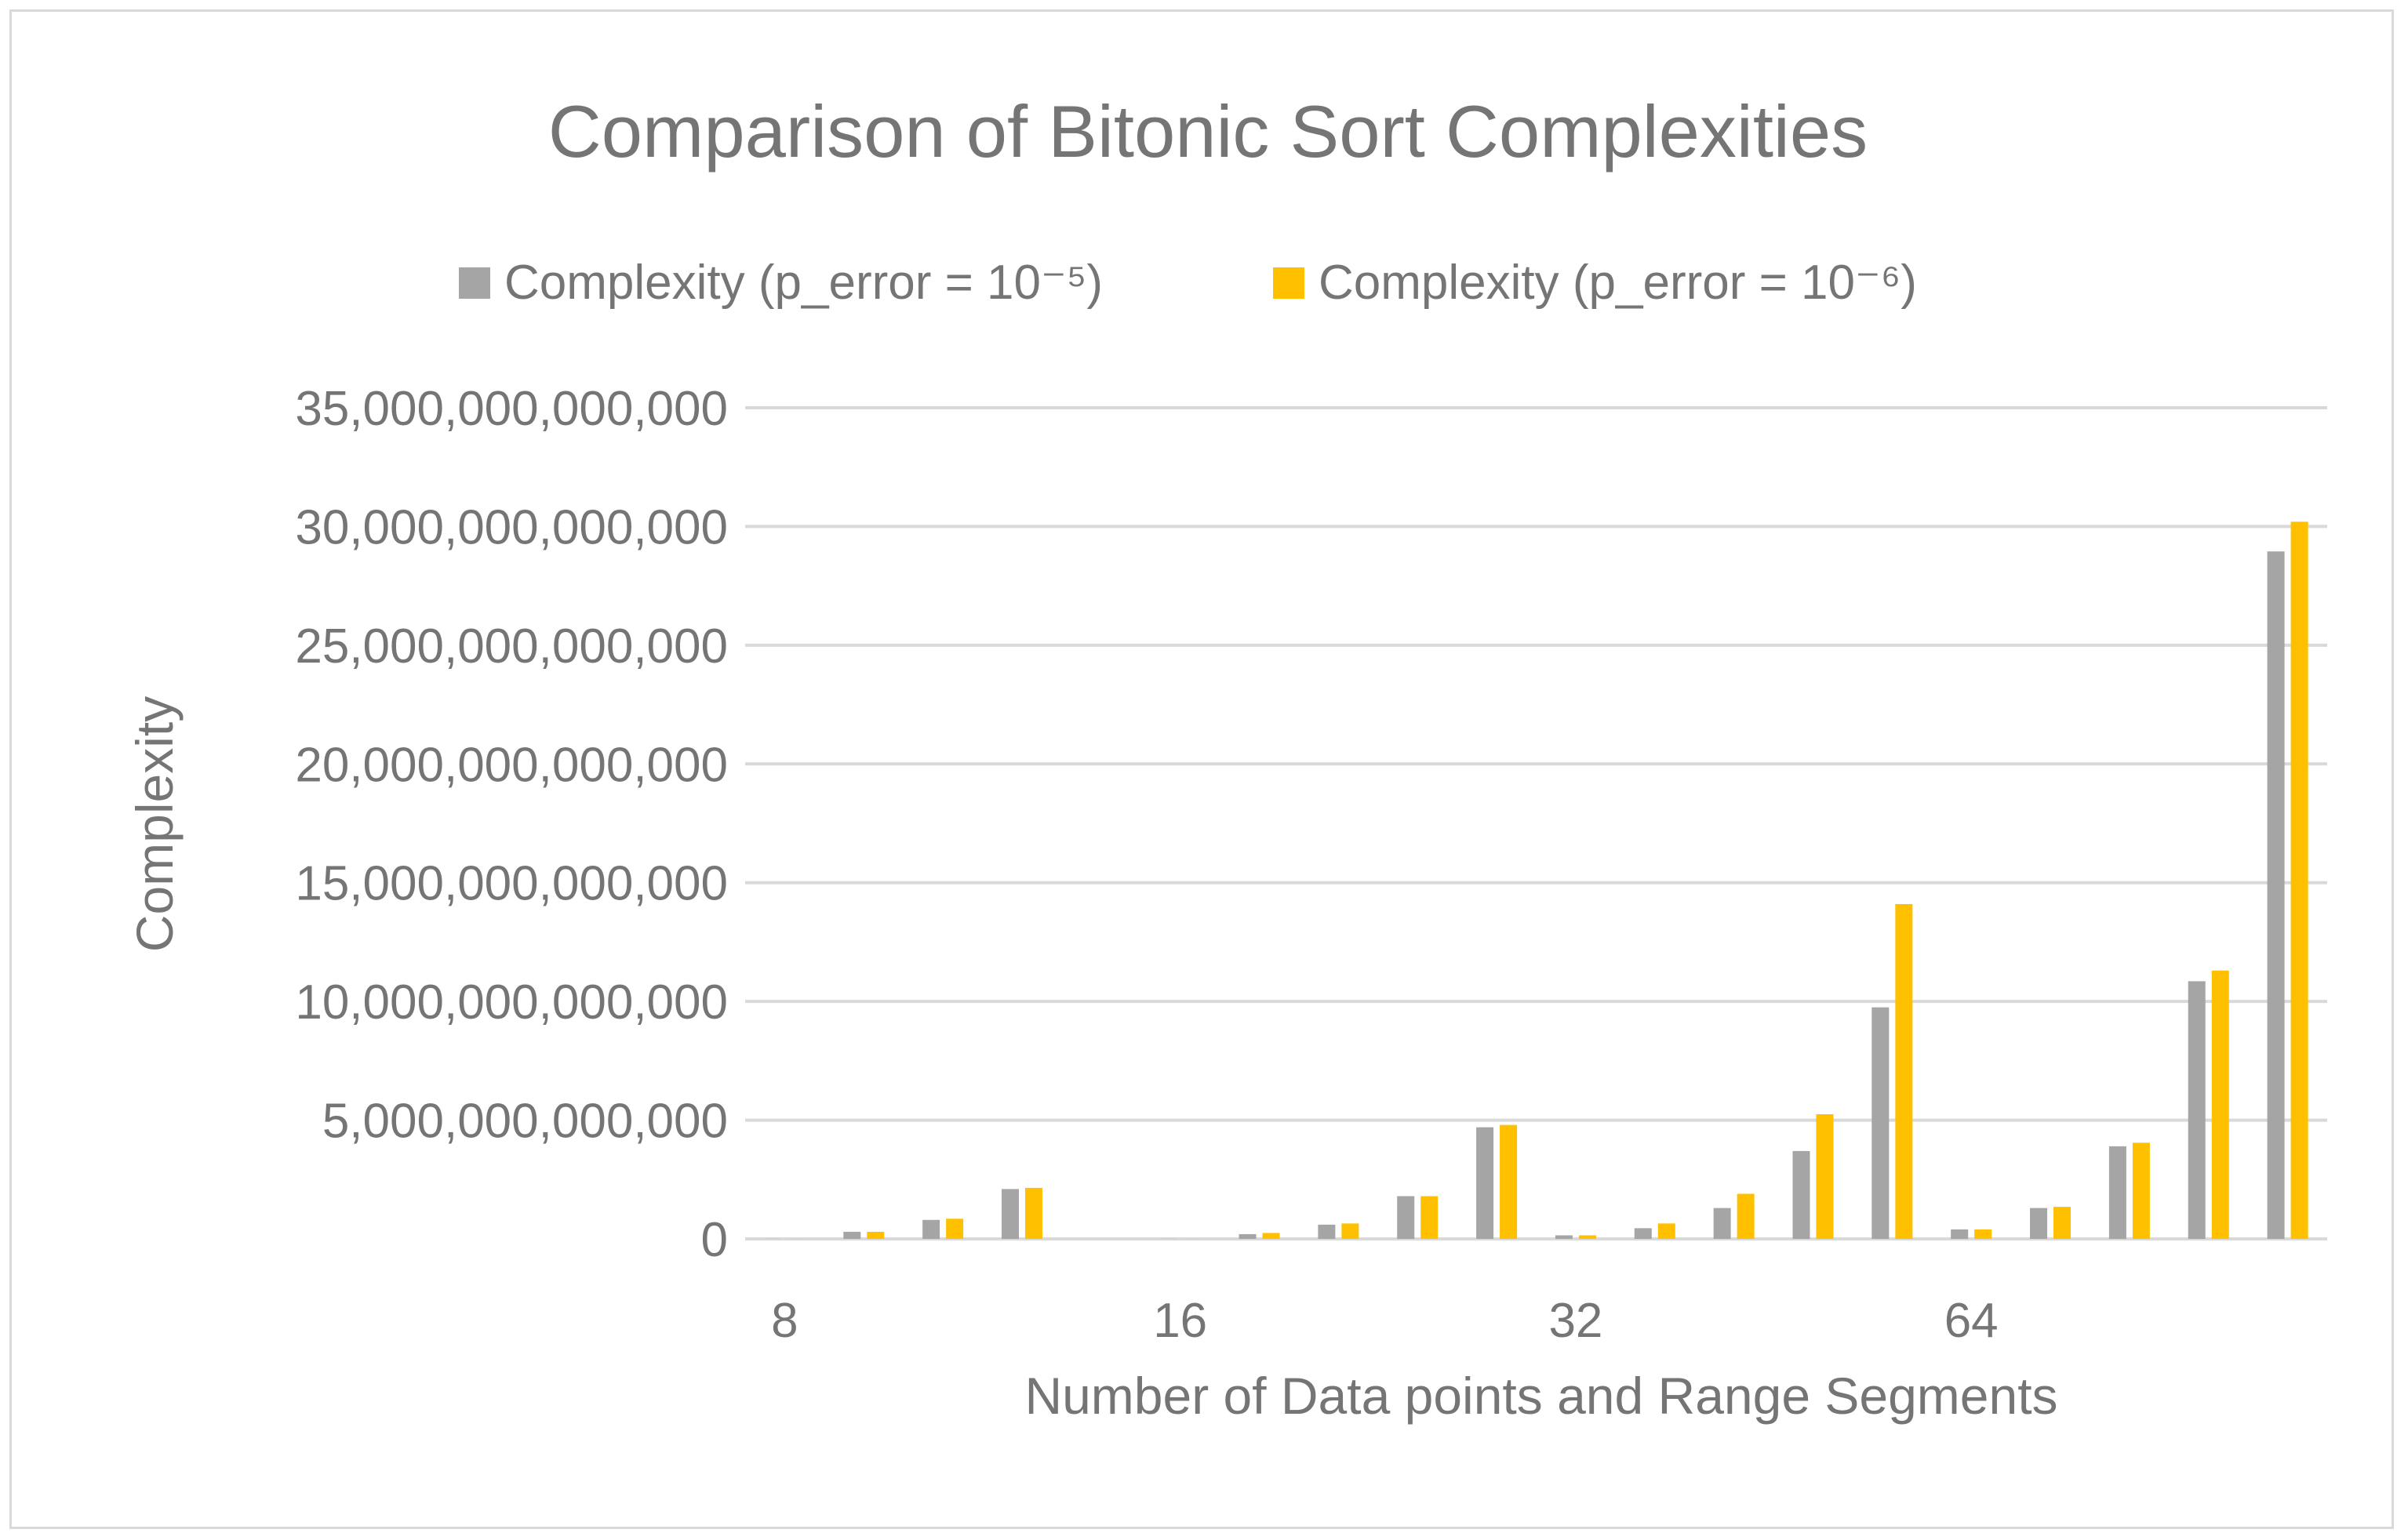  I want to click on y-tick-label: 20,000,000,000,000, so click(511, 765).